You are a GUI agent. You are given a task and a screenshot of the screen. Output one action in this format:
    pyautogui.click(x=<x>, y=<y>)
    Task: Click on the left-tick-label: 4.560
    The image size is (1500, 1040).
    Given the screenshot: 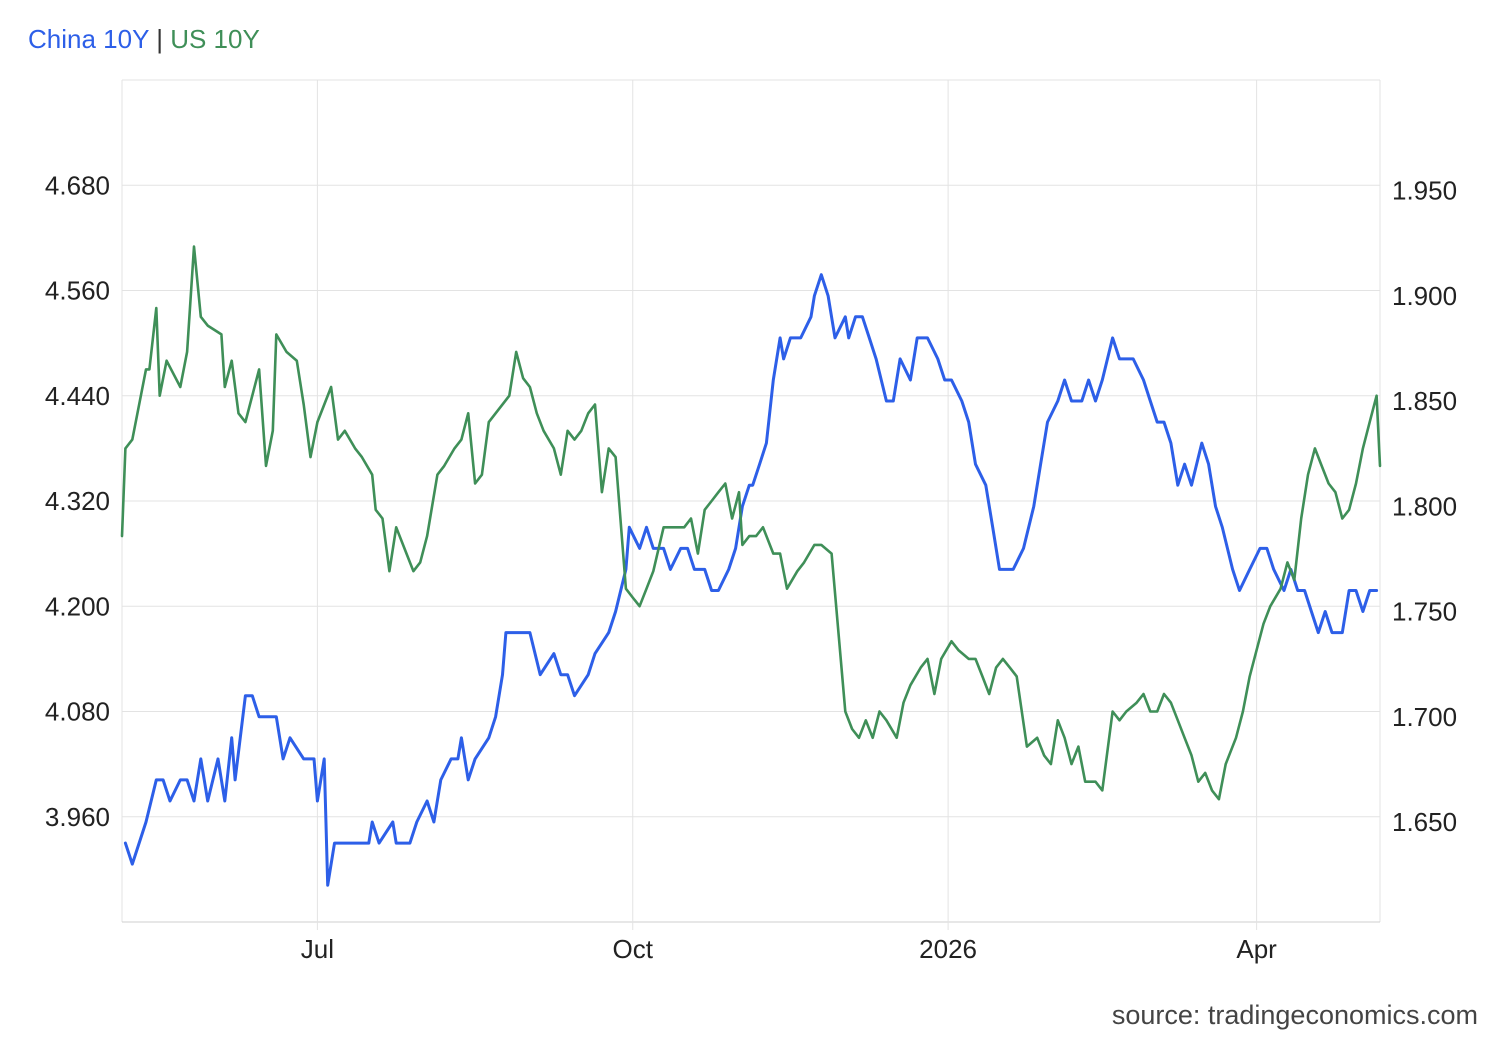 What is the action you would take?
    pyautogui.click(x=77, y=291)
    